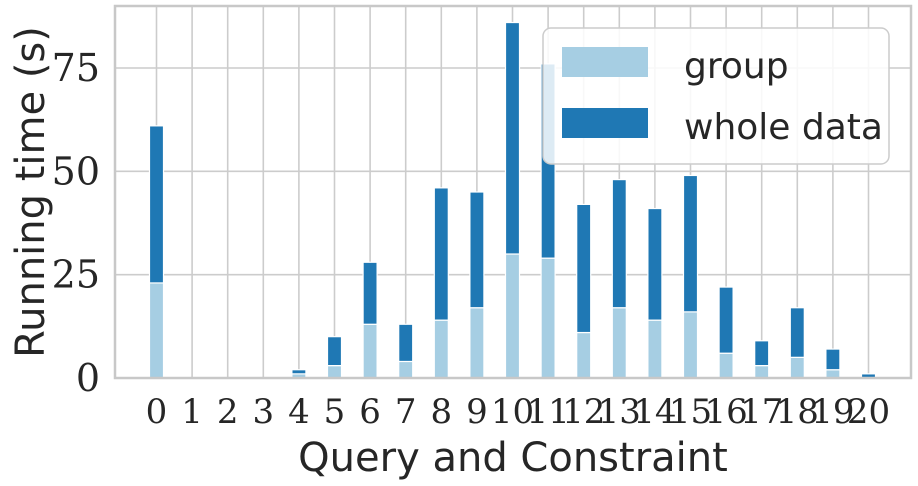 The height and width of the screenshot is (486, 918). I want to click on x-tick-label: 10, so click(512, 412).